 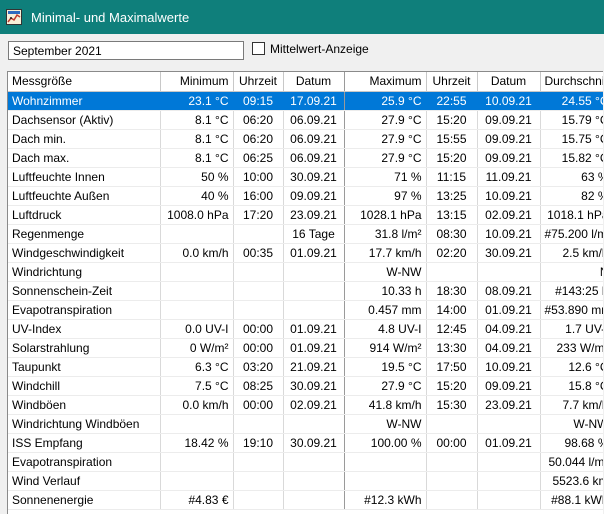 I want to click on cell-messgroesse: Windchill, so click(x=84, y=386).